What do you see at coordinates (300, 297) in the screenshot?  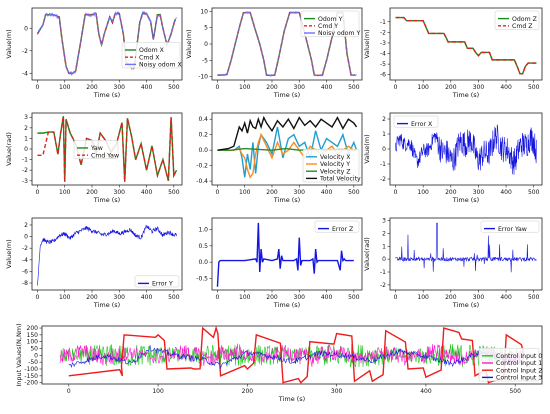 I see `error-z-xtick-label: 300` at bounding box center [300, 297].